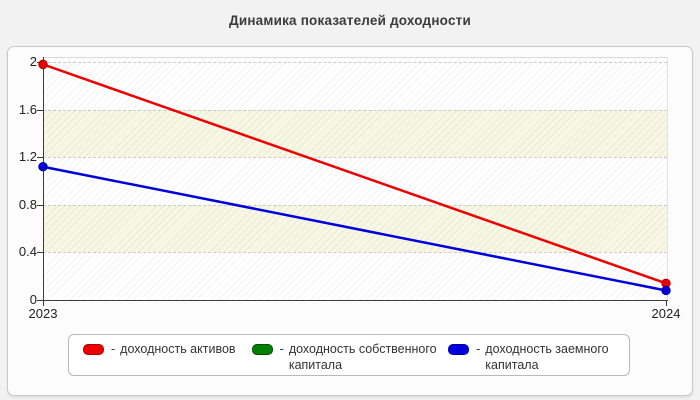 This screenshot has height=400, width=700. I want to click on legend-swatch-blue, so click(459, 349).